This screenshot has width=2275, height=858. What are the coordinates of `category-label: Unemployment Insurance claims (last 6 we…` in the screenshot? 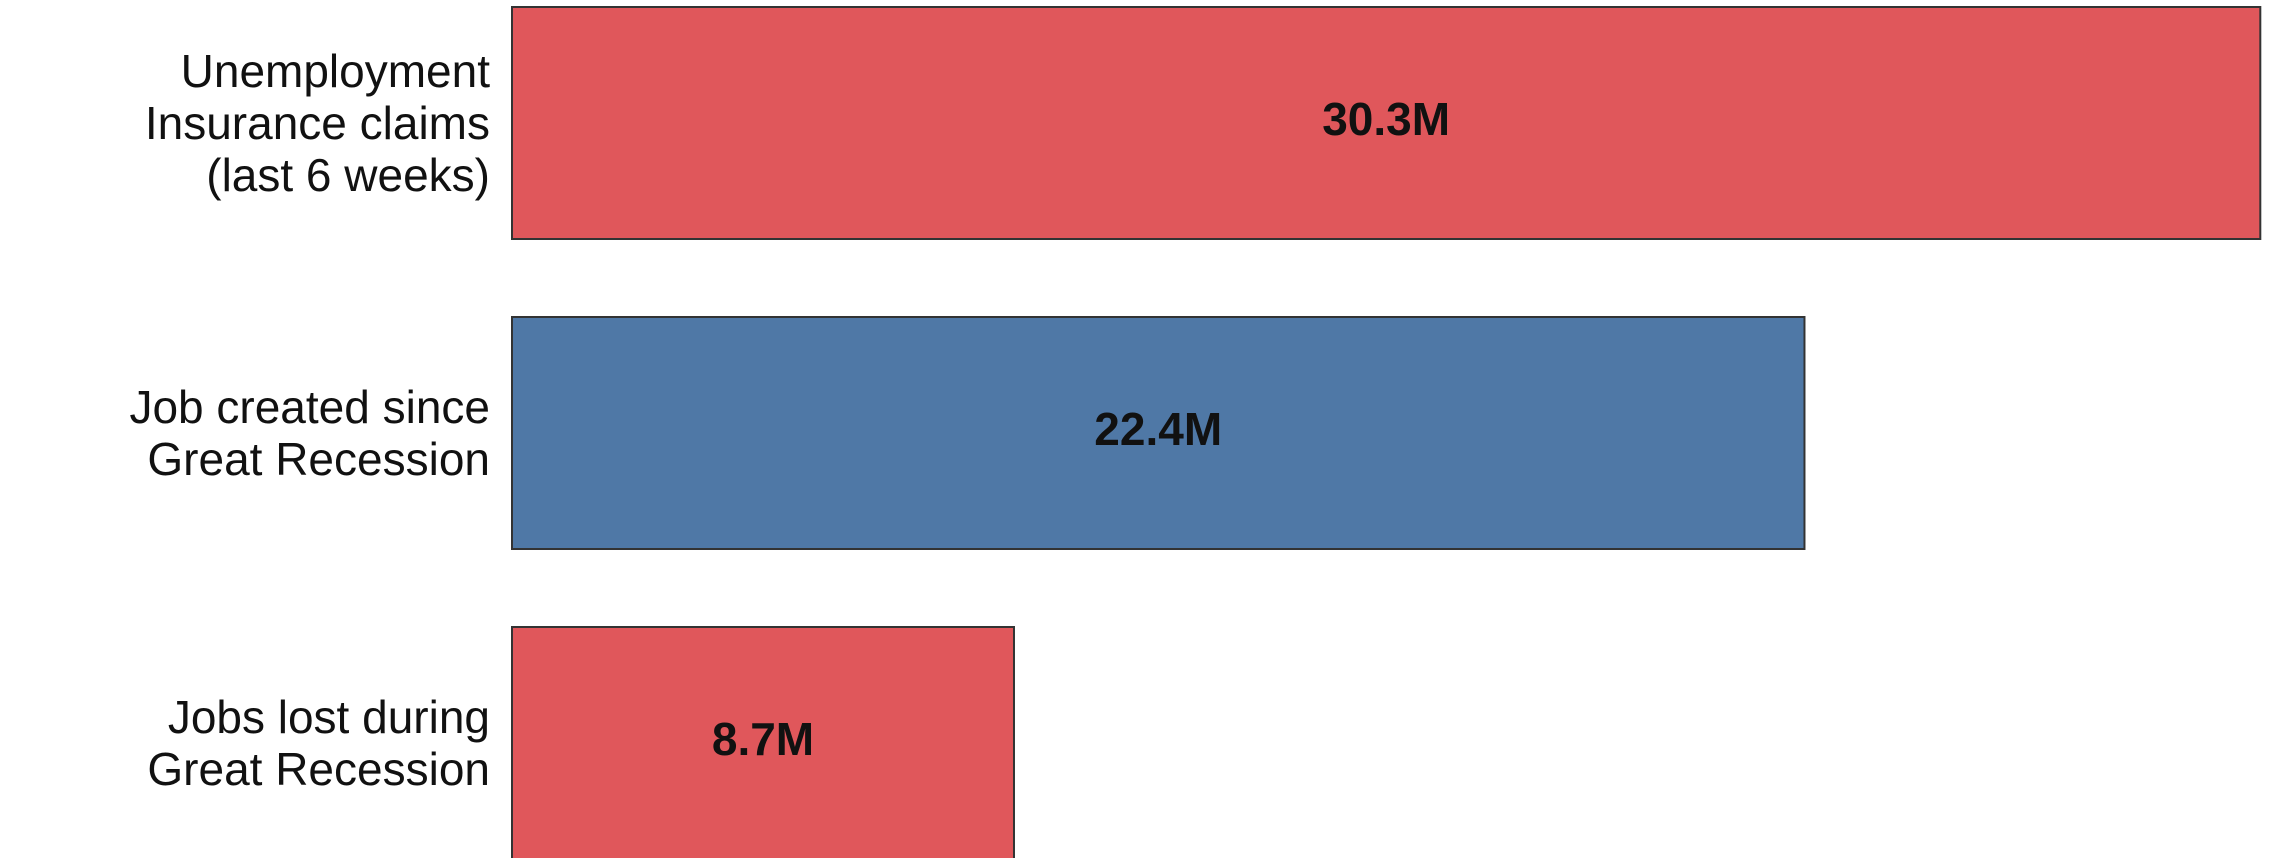 It's located at (317, 123).